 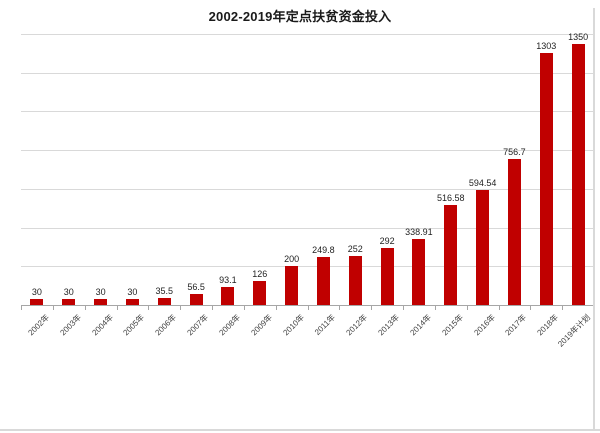 I want to click on x-axis-label: 2007年, so click(x=198, y=325).